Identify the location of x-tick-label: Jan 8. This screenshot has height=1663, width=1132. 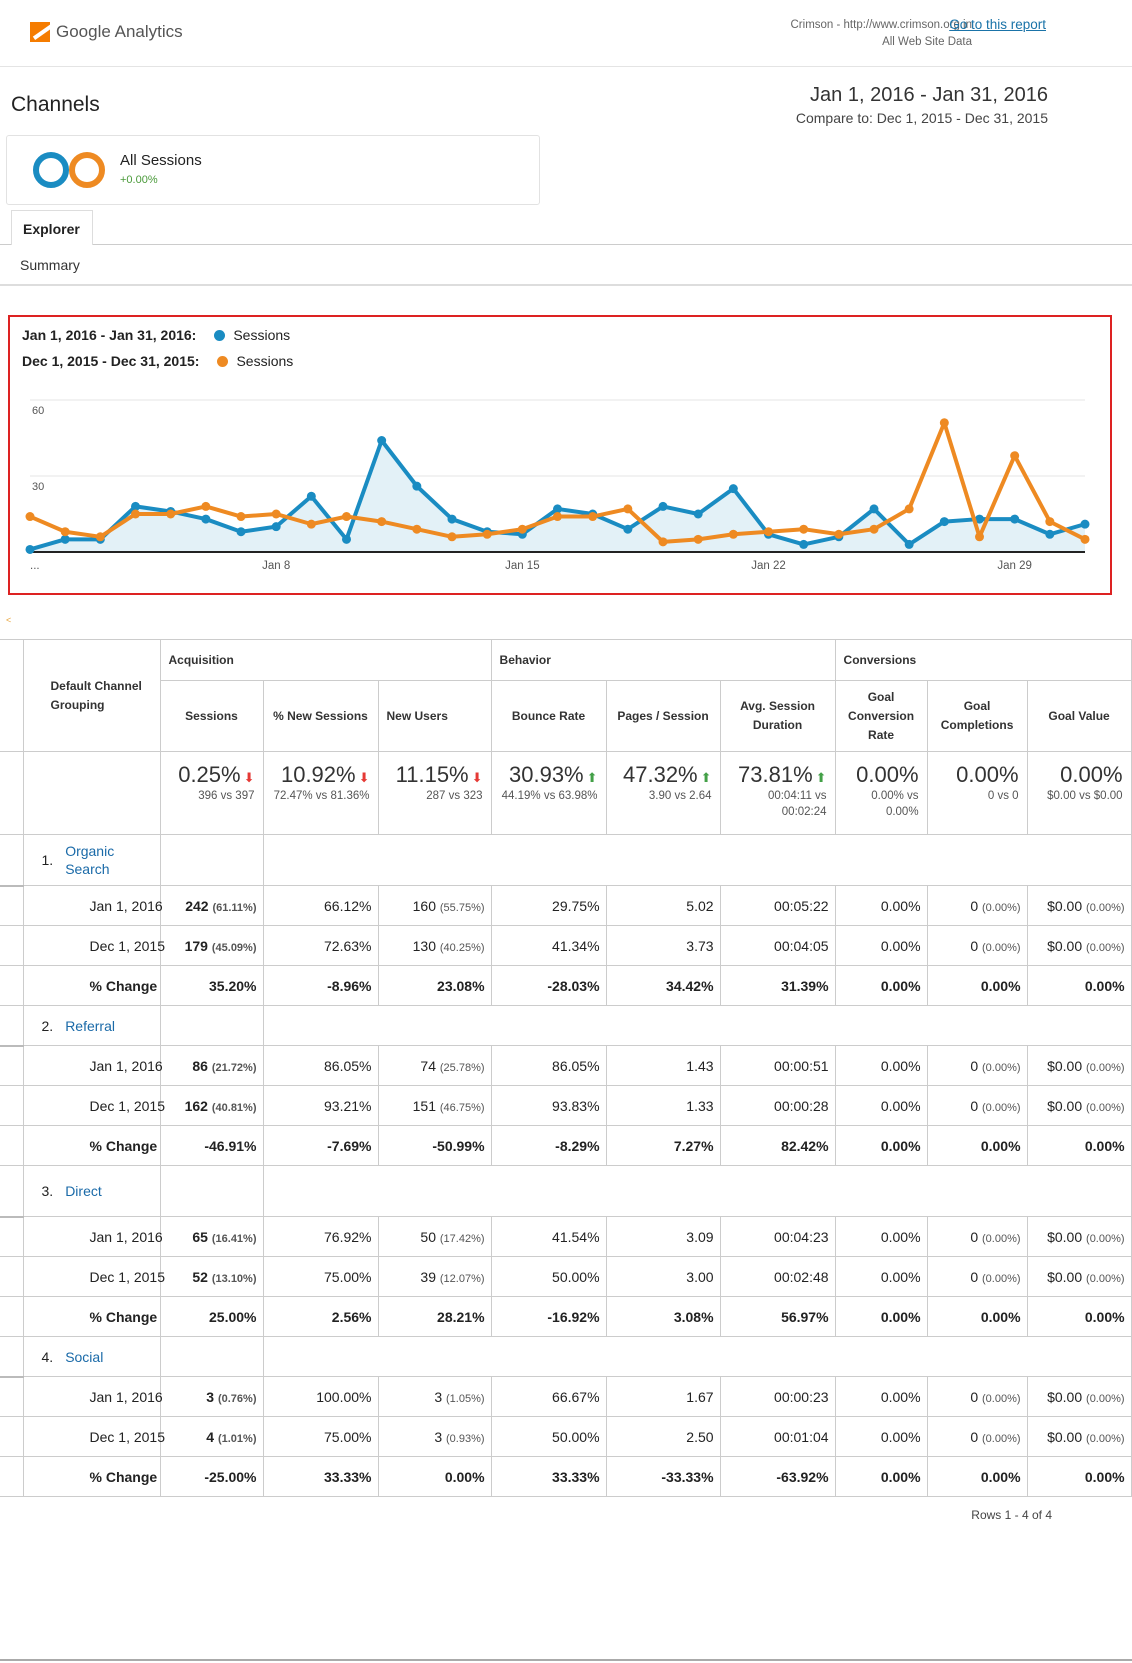
(276, 566).